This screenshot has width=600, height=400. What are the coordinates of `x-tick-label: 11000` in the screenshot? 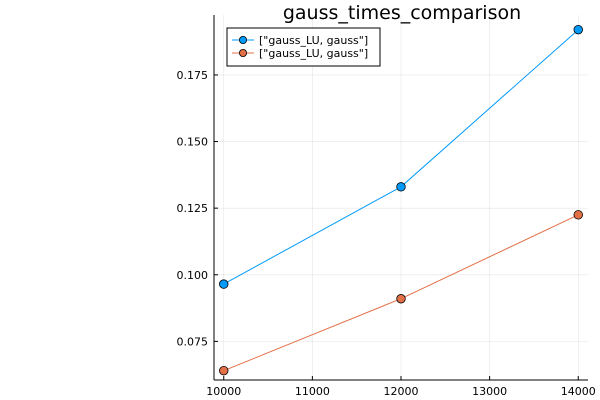 It's located at (312, 391).